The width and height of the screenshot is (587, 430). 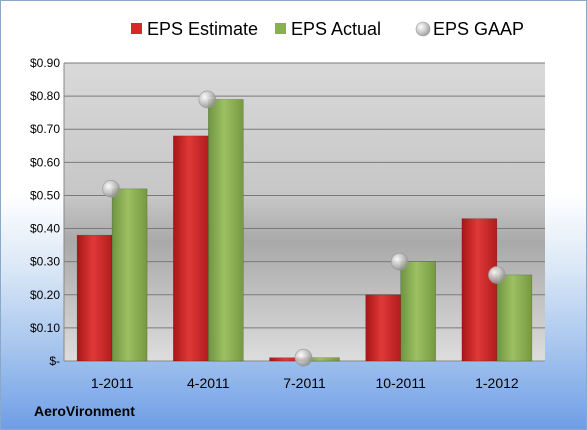 I want to click on y-tick-label: $0.90, so click(x=45, y=63).